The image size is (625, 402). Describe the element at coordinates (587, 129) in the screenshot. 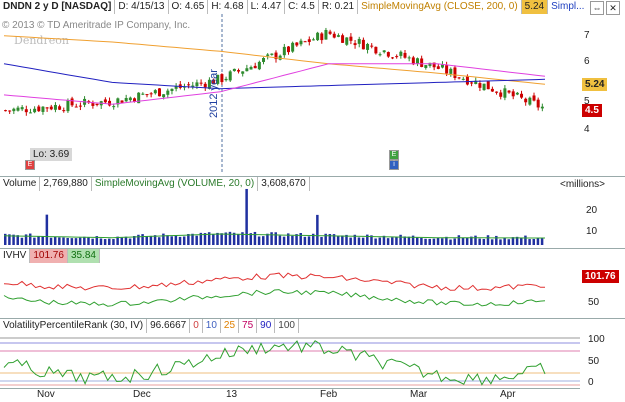

I see `price-axis-4: 4` at that location.